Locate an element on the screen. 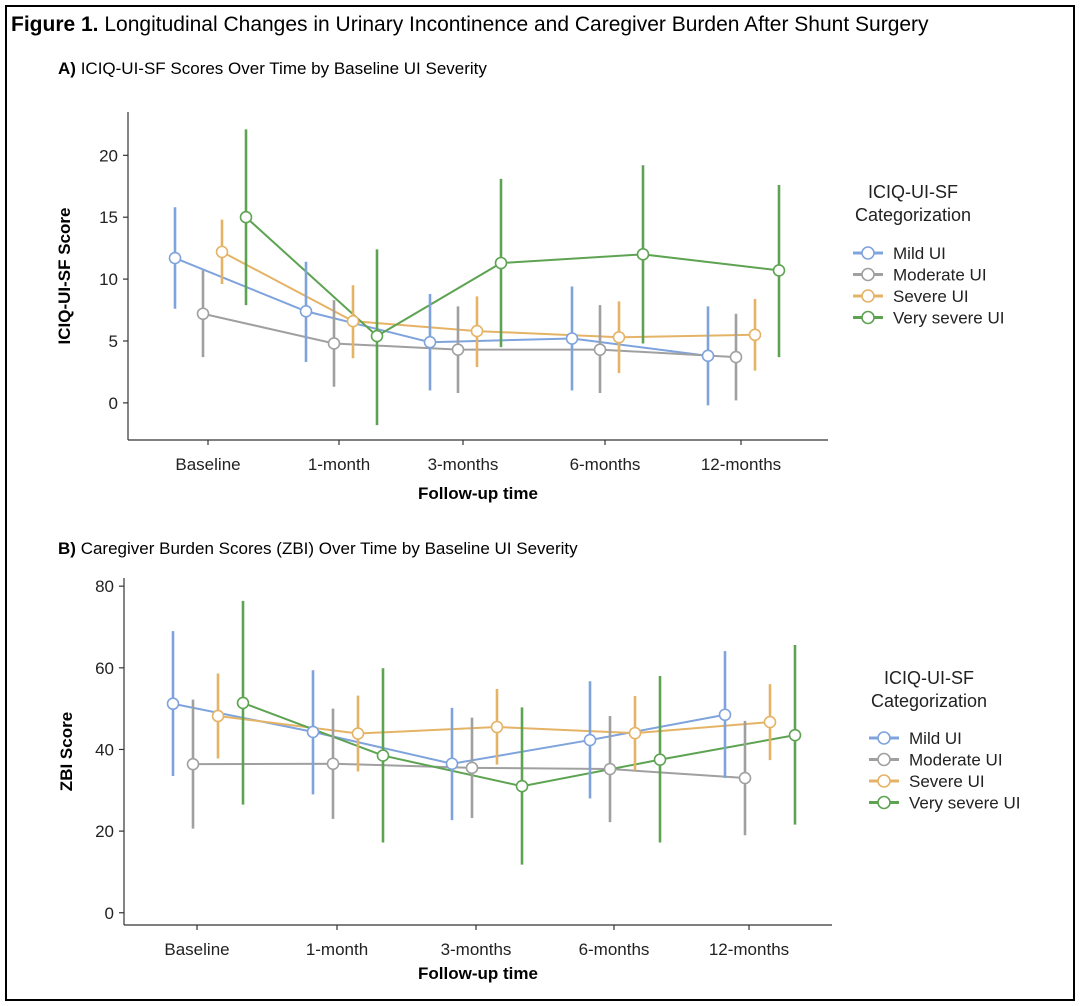 The width and height of the screenshot is (1080, 1006). series-line-moderate is located at coordinates (469, 335).